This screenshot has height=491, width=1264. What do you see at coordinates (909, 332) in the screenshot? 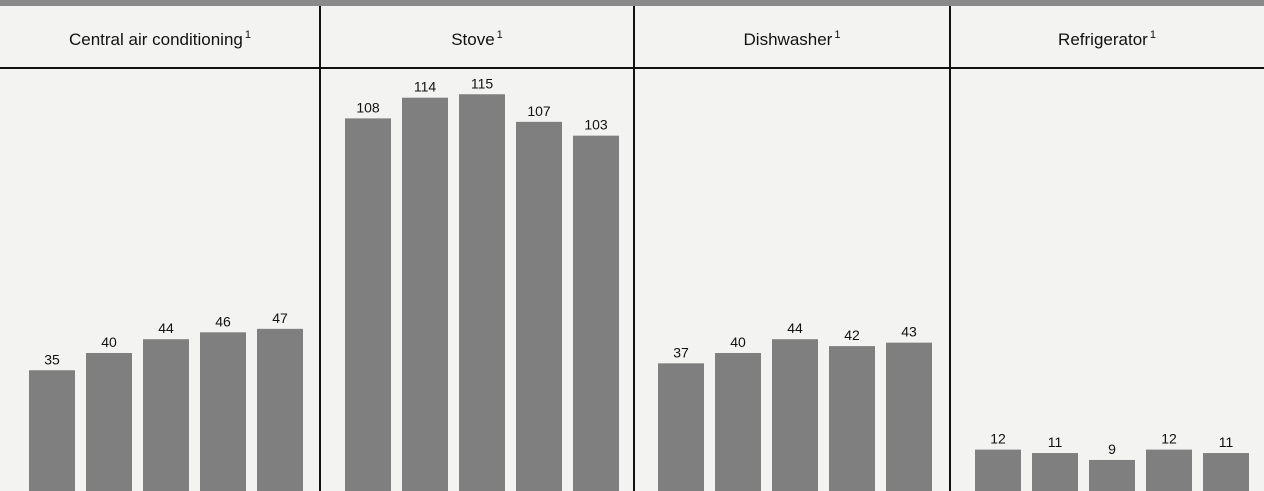
I see `bar-data-label: 43` at bounding box center [909, 332].